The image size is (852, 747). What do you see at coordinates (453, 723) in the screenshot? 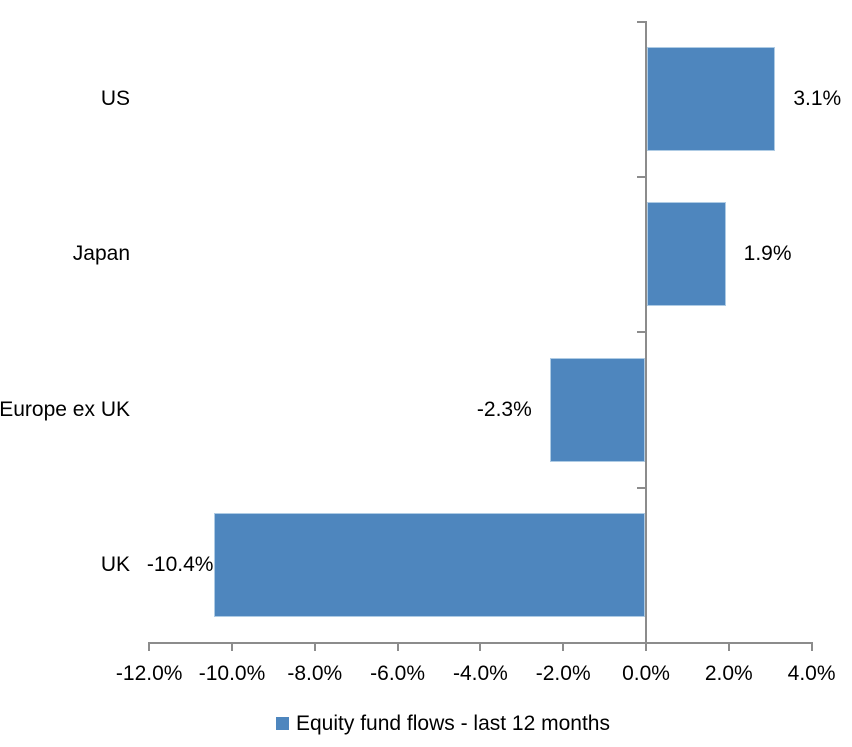
I see `legend-label: Equity fund flows - last 12 months` at bounding box center [453, 723].